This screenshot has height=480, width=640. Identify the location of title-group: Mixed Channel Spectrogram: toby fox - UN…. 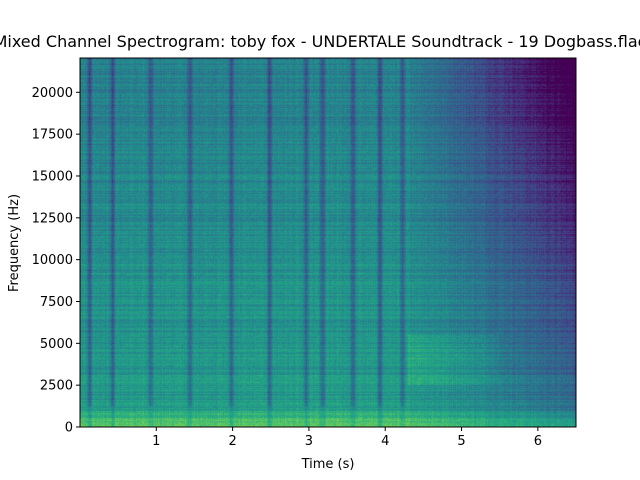
(320, 41).